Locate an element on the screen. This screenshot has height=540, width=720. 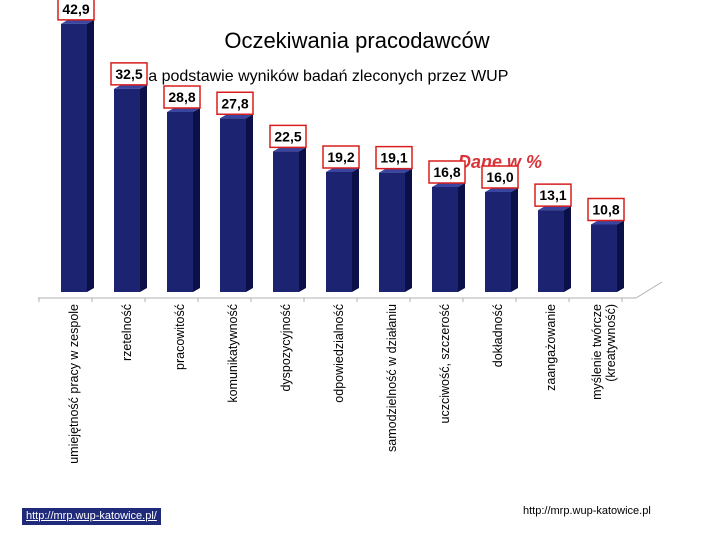
data-label: 28,8 is located at coordinates (181, 97).